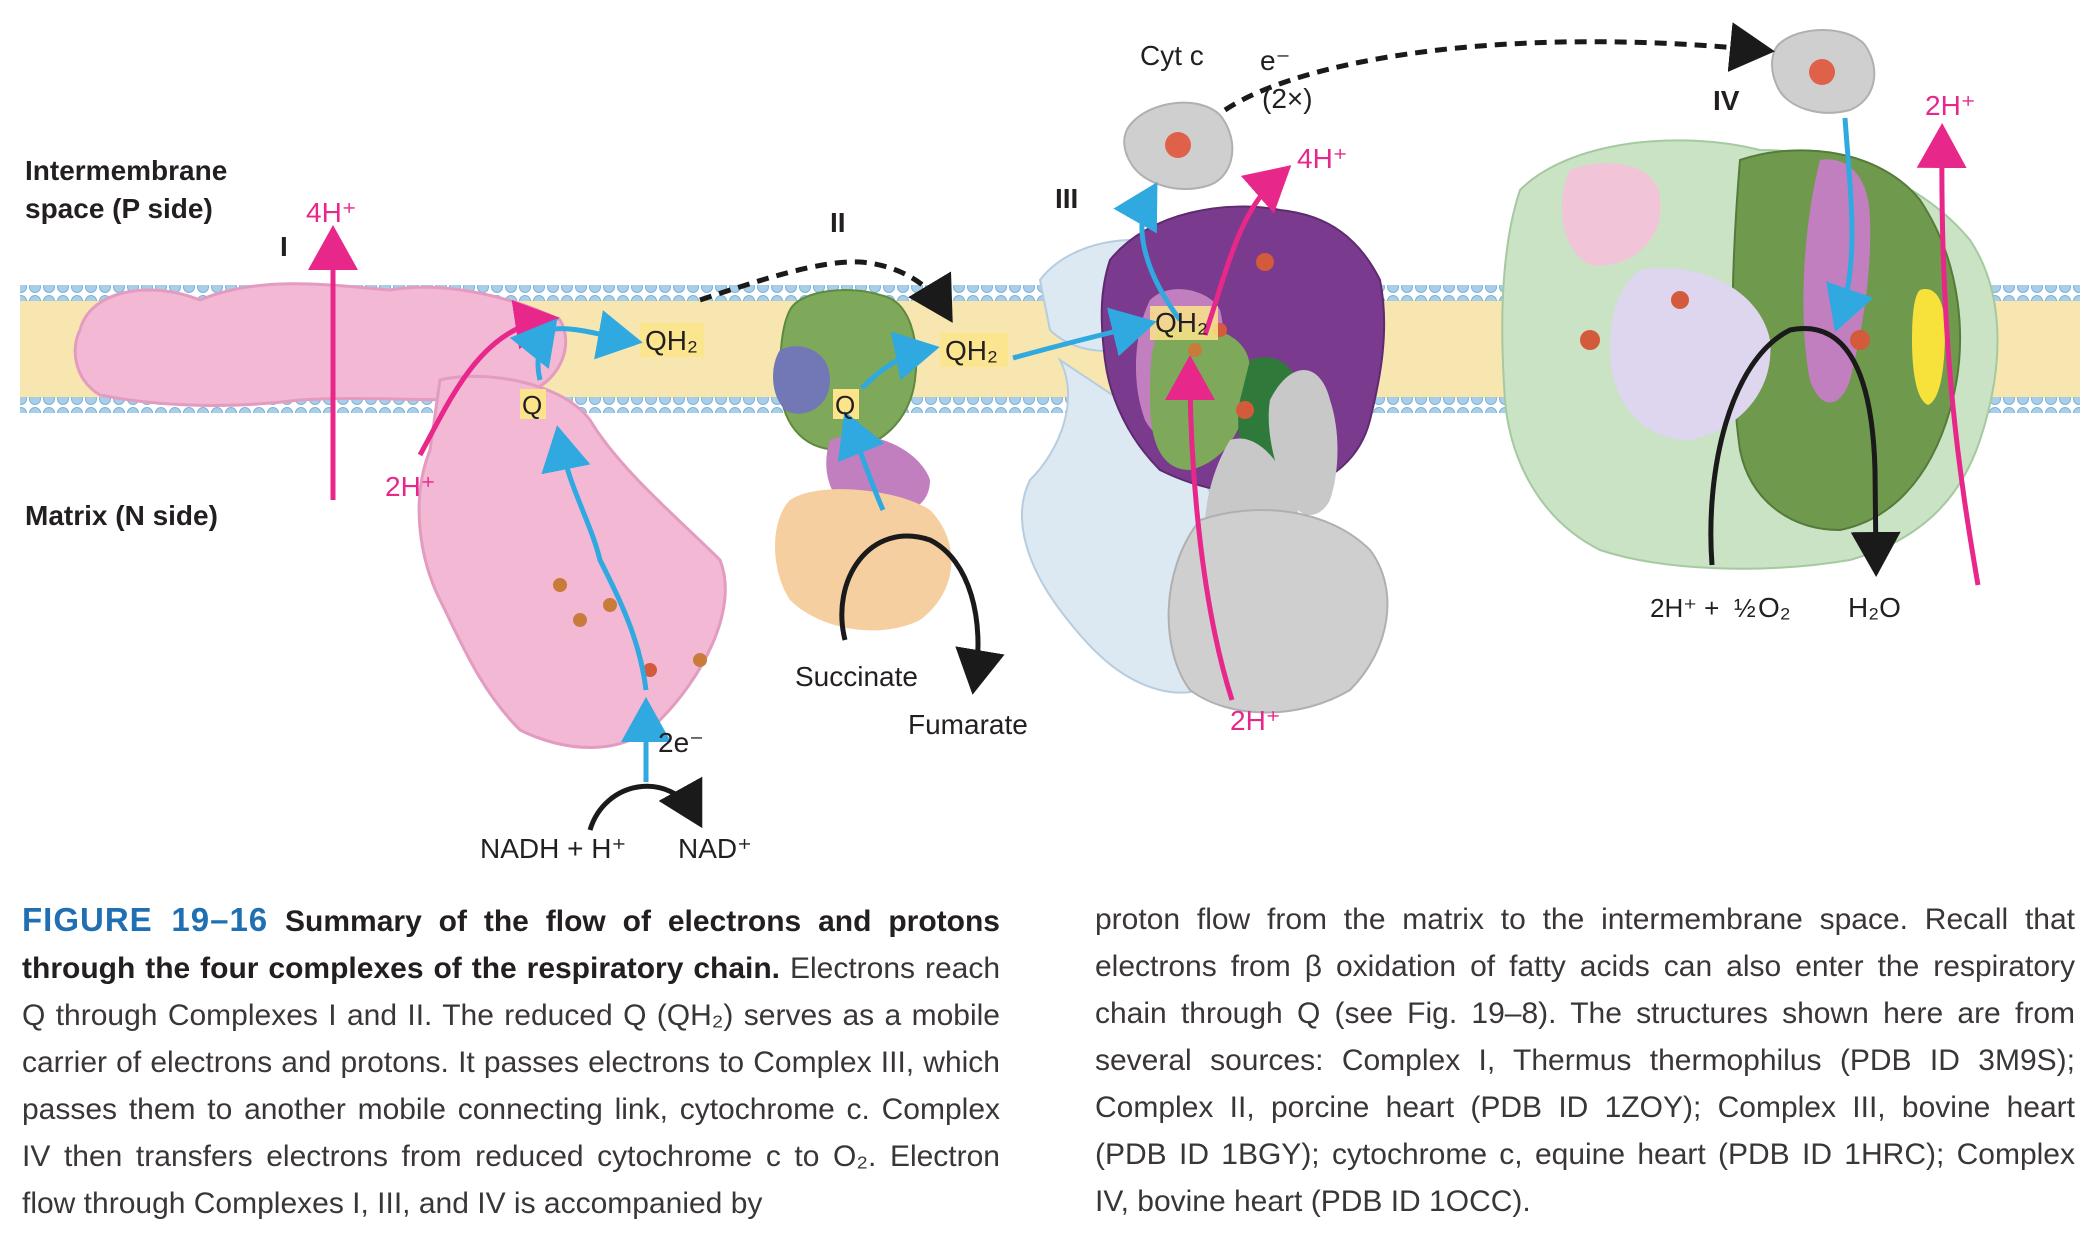 The width and height of the screenshot is (2098, 1236). What do you see at coordinates (1726, 100) in the screenshot?
I see `label-complex-IV: IV` at bounding box center [1726, 100].